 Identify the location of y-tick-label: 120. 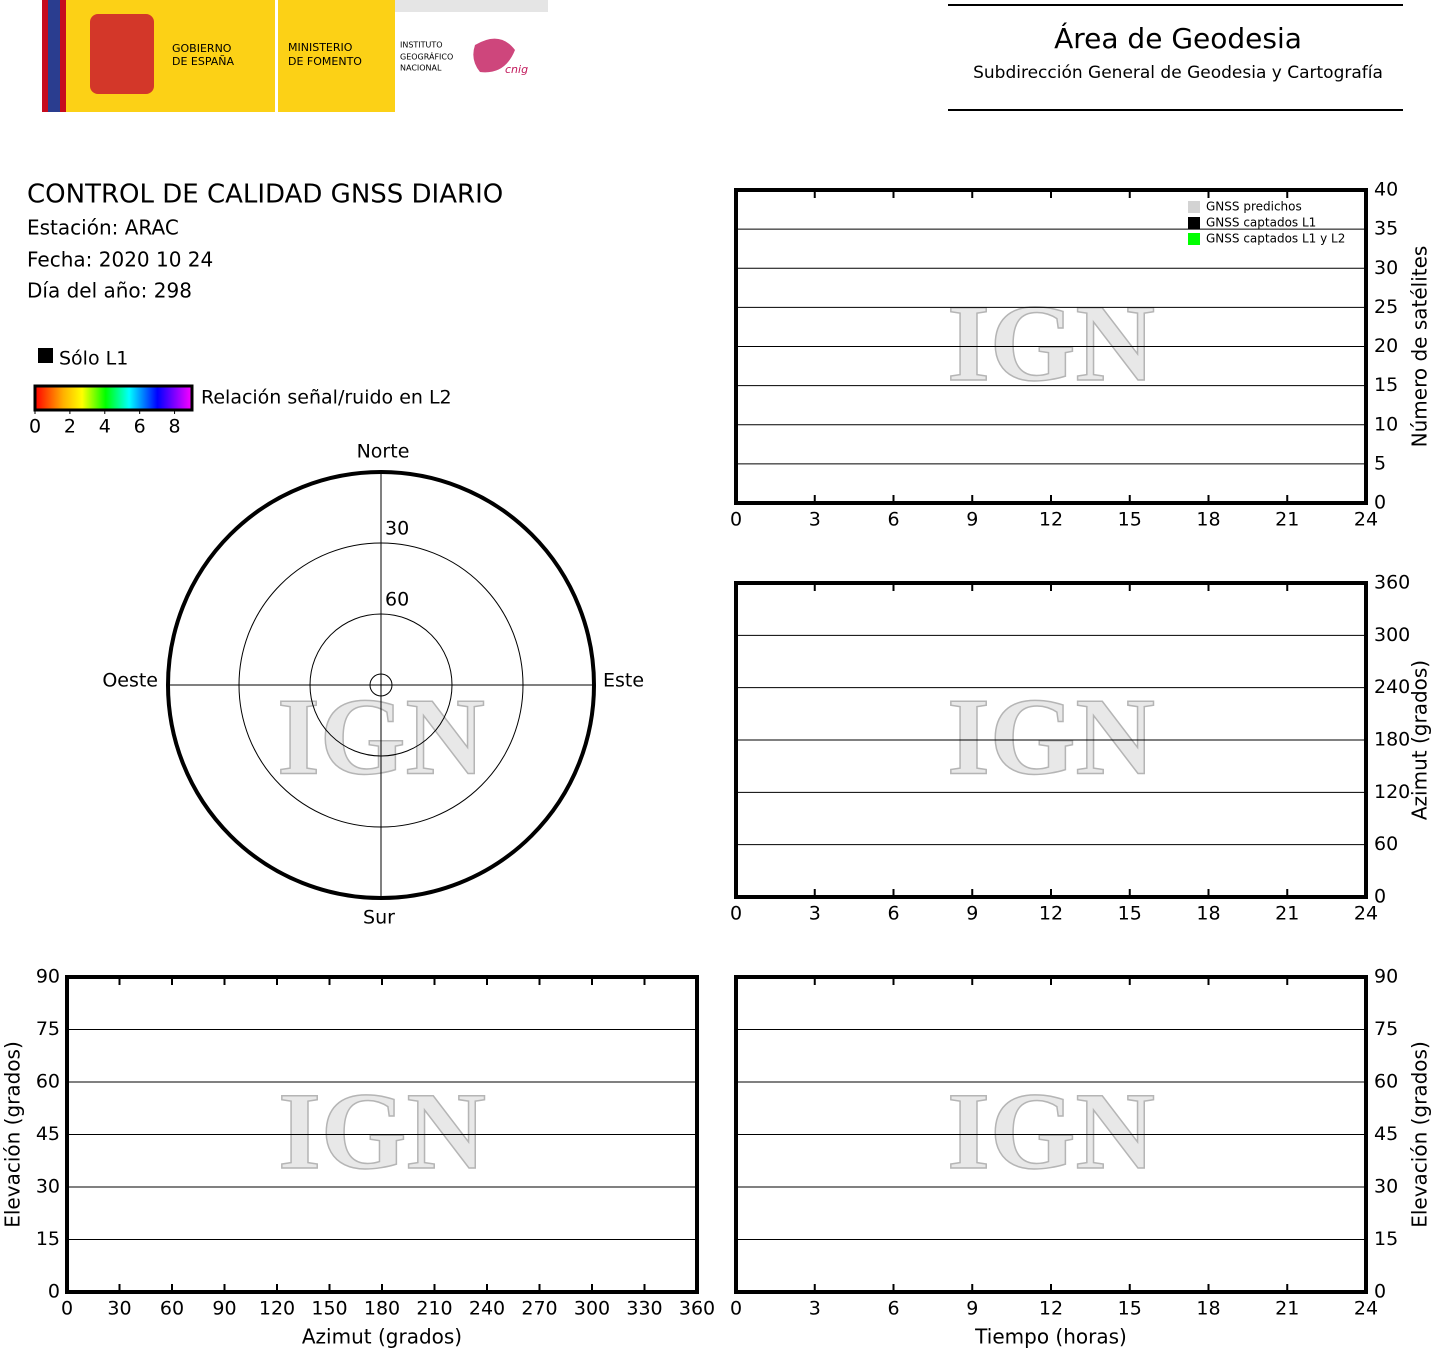
(1392, 792).